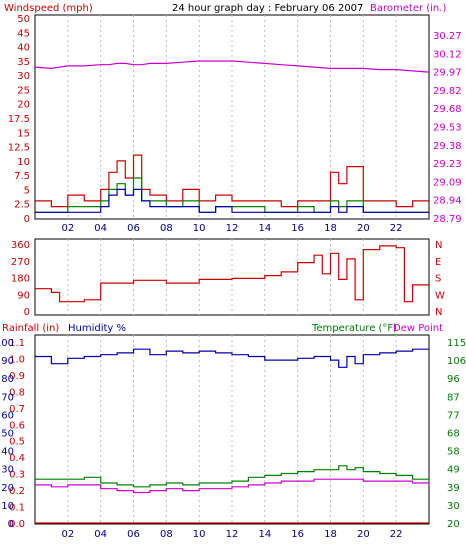  I want to click on windspeed-tick-label: 0, so click(27, 219).